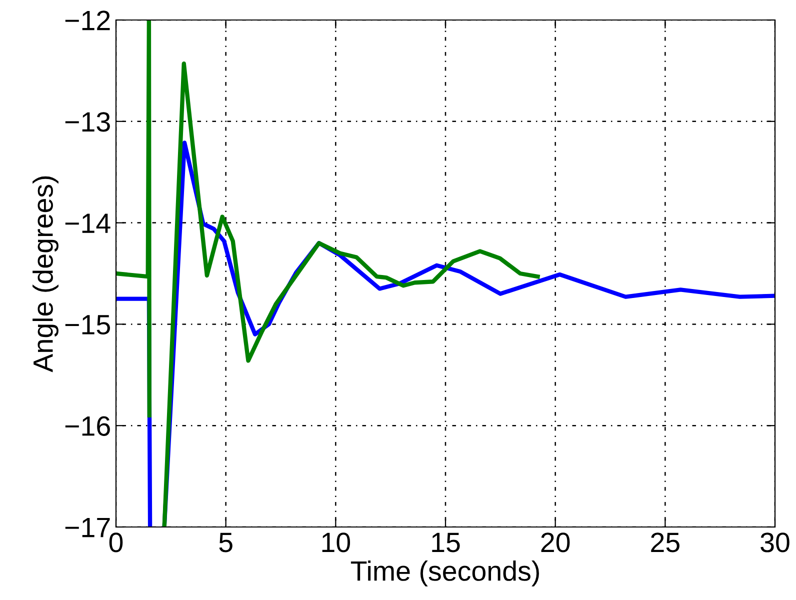  What do you see at coordinates (87, 20) in the screenshot?
I see `y-tick-label: −12` at bounding box center [87, 20].